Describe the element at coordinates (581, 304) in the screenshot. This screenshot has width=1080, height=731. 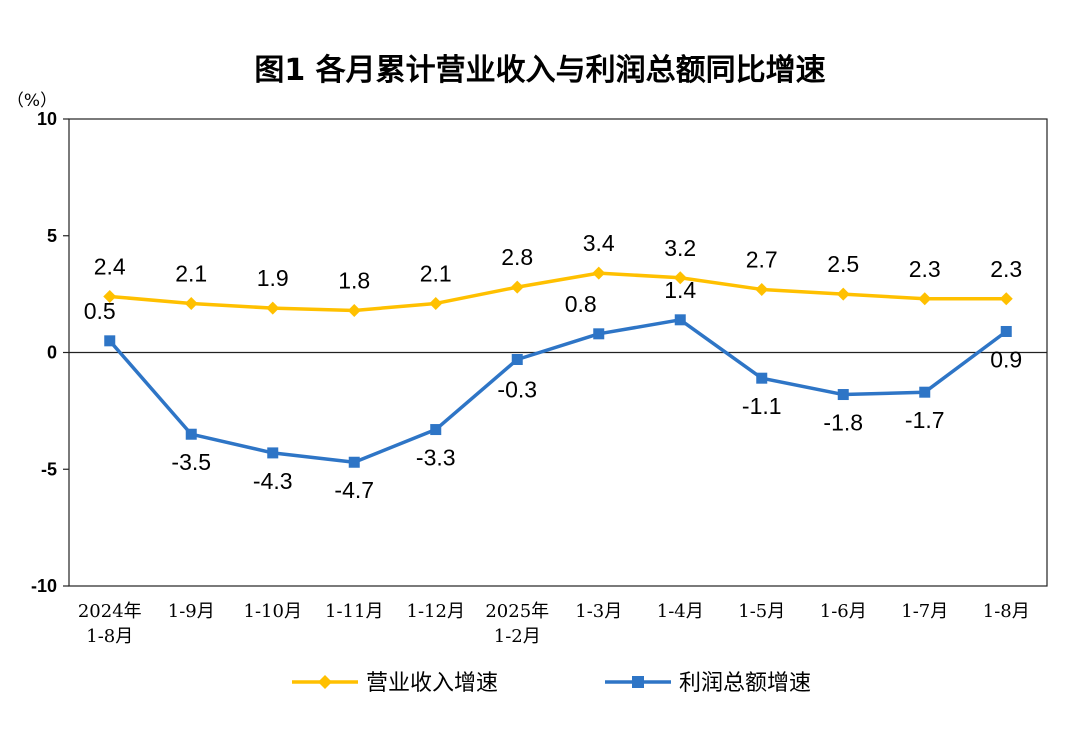
I see `data-label-profit: 0.8` at that location.